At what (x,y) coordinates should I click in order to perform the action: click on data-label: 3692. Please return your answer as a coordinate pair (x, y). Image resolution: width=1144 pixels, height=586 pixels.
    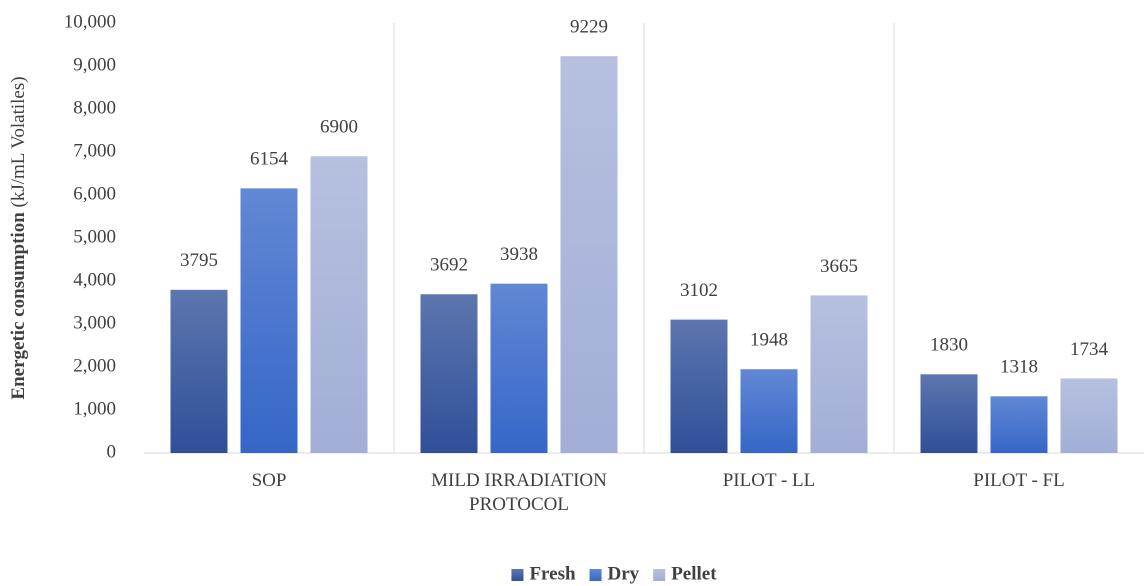
    Looking at the image, I should click on (449, 265).